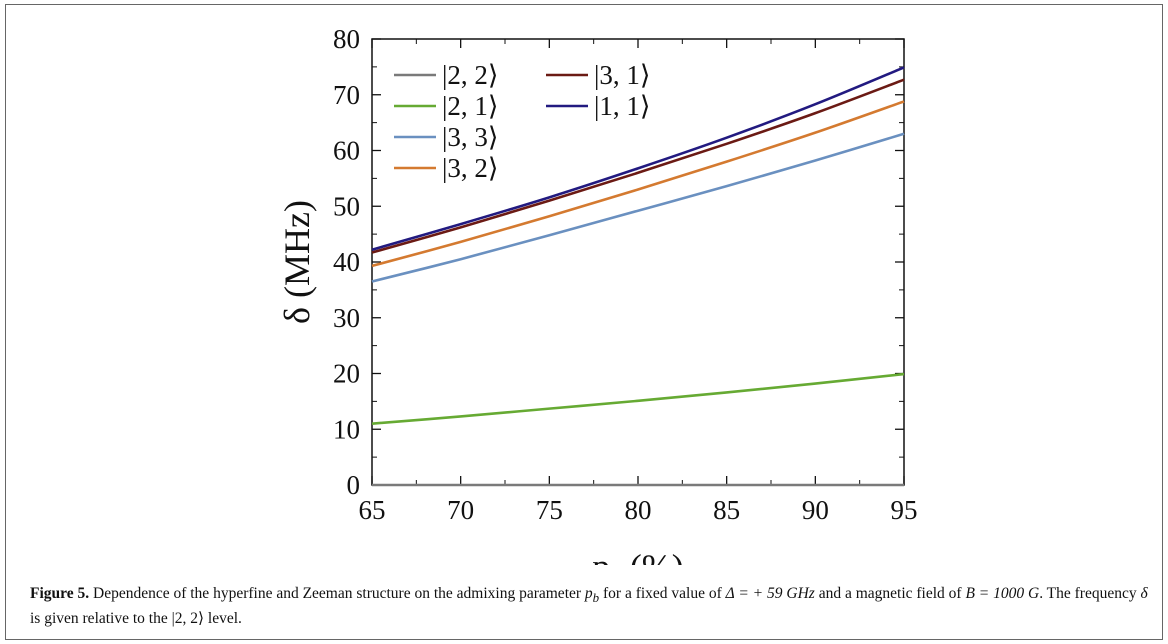 This screenshot has height=644, width=1168. What do you see at coordinates (890, 593) in the screenshot?
I see `caption-text-3: and a magnetic field of` at bounding box center [890, 593].